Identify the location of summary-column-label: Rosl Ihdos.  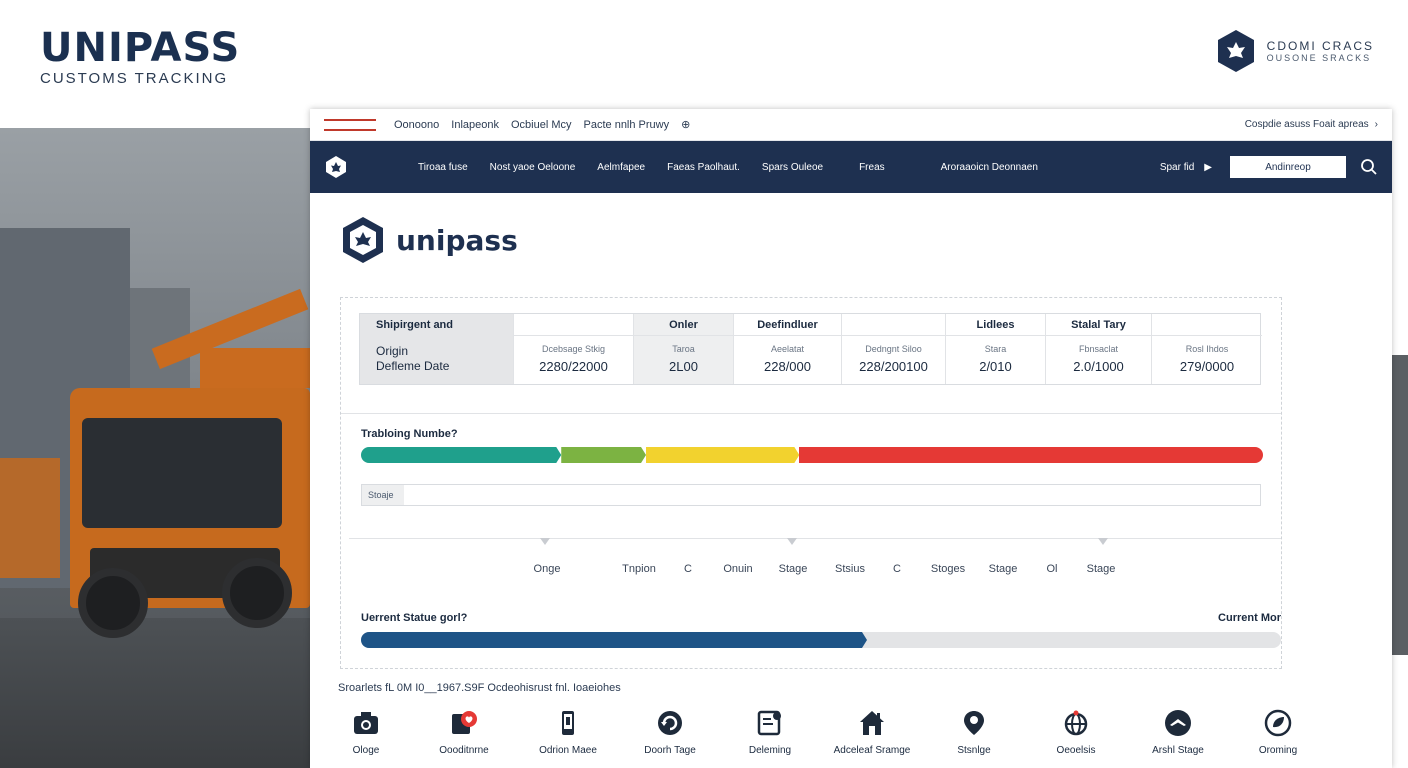
(1207, 349).